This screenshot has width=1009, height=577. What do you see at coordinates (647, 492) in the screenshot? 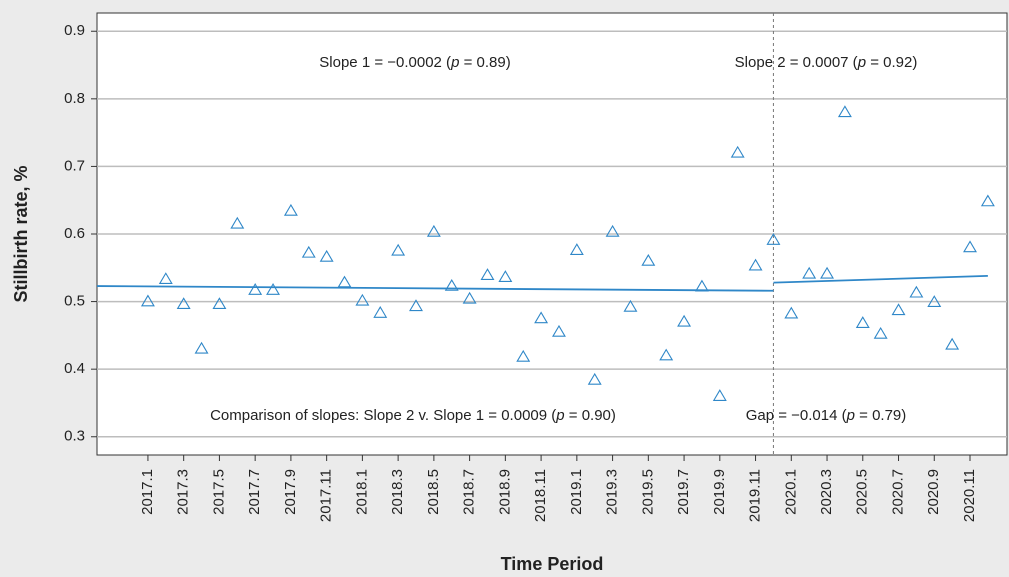
I see `x-tick-label: 2019.5` at bounding box center [647, 492].